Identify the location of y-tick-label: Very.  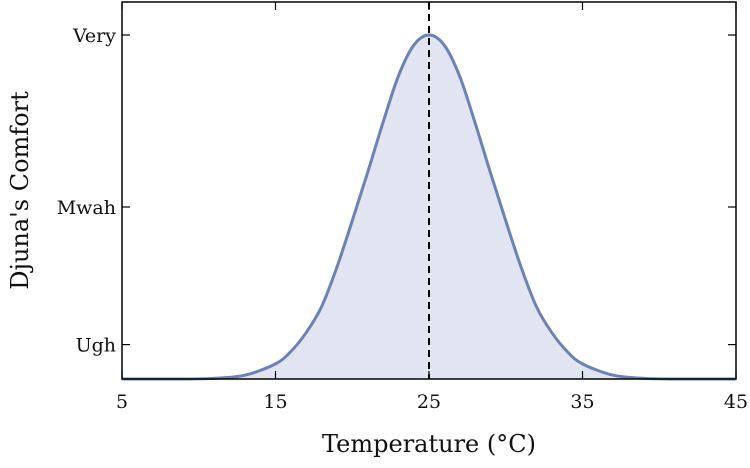
(94, 36).